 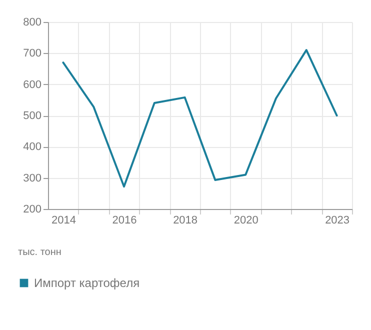 What do you see at coordinates (124, 220) in the screenshot?
I see `x-tick-label: 2016` at bounding box center [124, 220].